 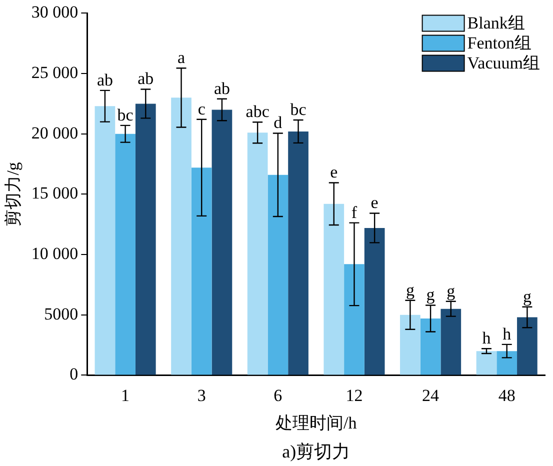 What do you see at coordinates (278, 395) in the screenshot?
I see `x-tick-label: 6` at bounding box center [278, 395].